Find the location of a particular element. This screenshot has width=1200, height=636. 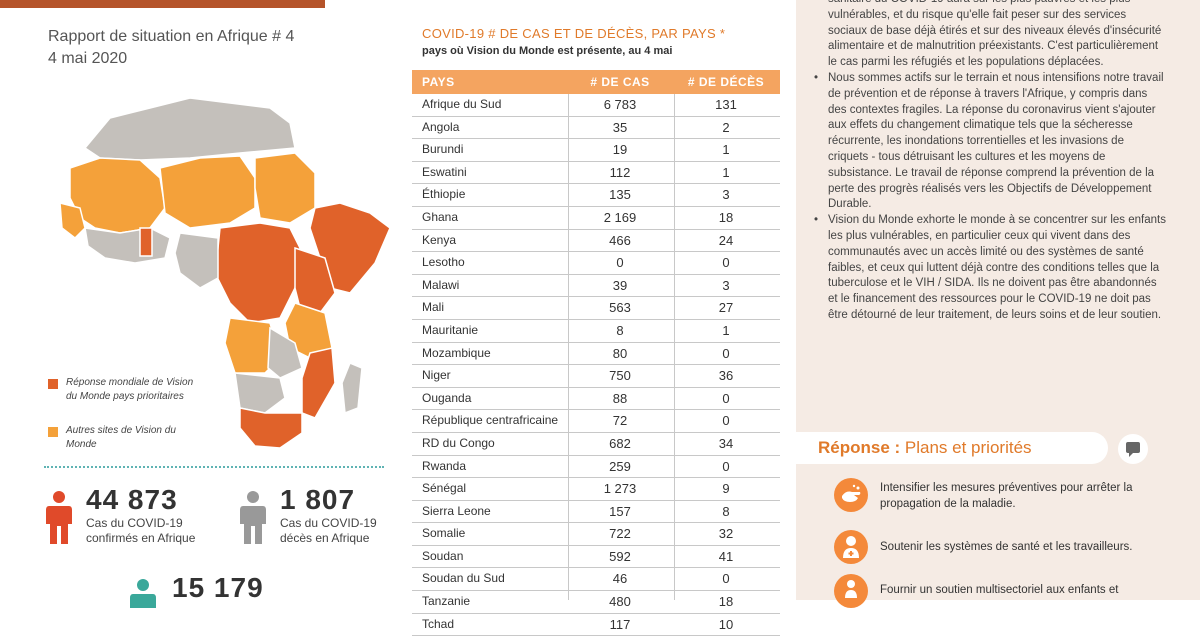

cell-cases: 682 is located at coordinates (620, 443).